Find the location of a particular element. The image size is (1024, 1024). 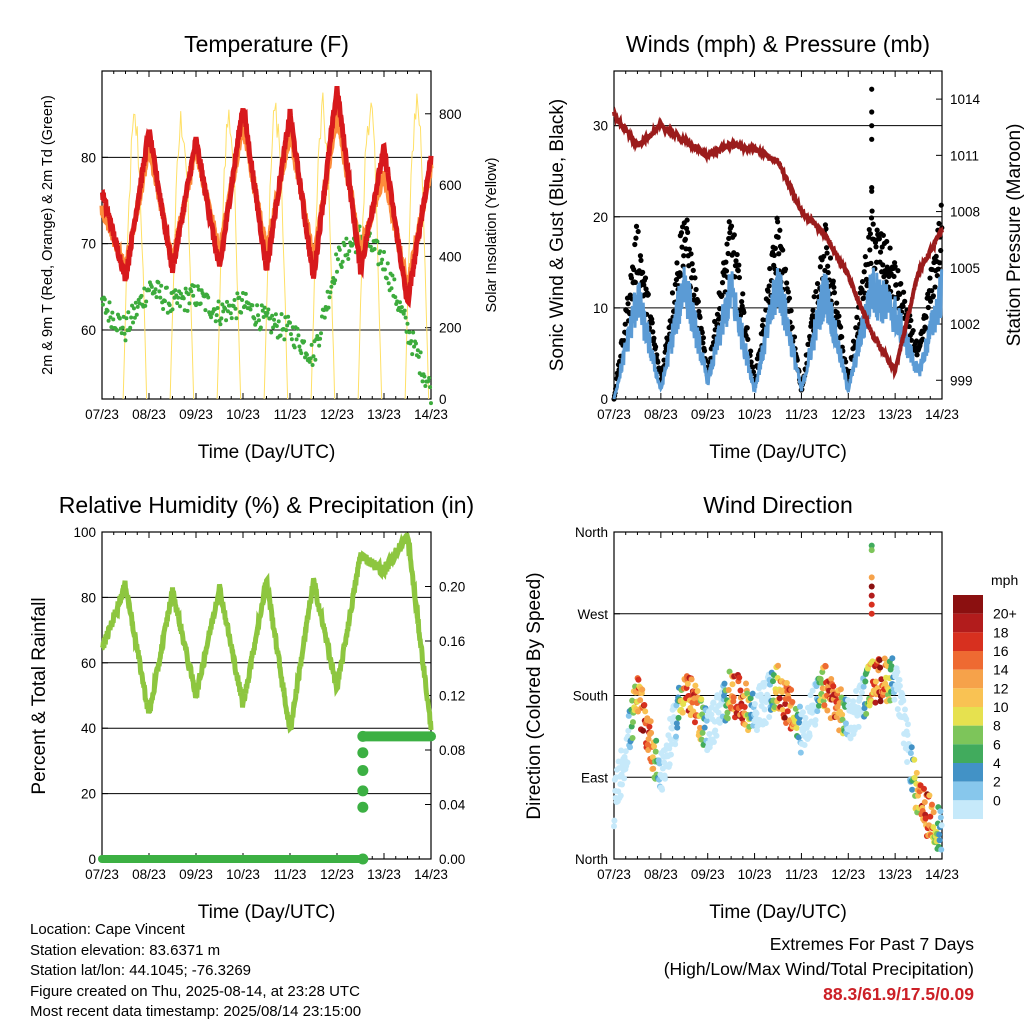

x-tick-label: 08/23 is located at coordinates (661, 414).